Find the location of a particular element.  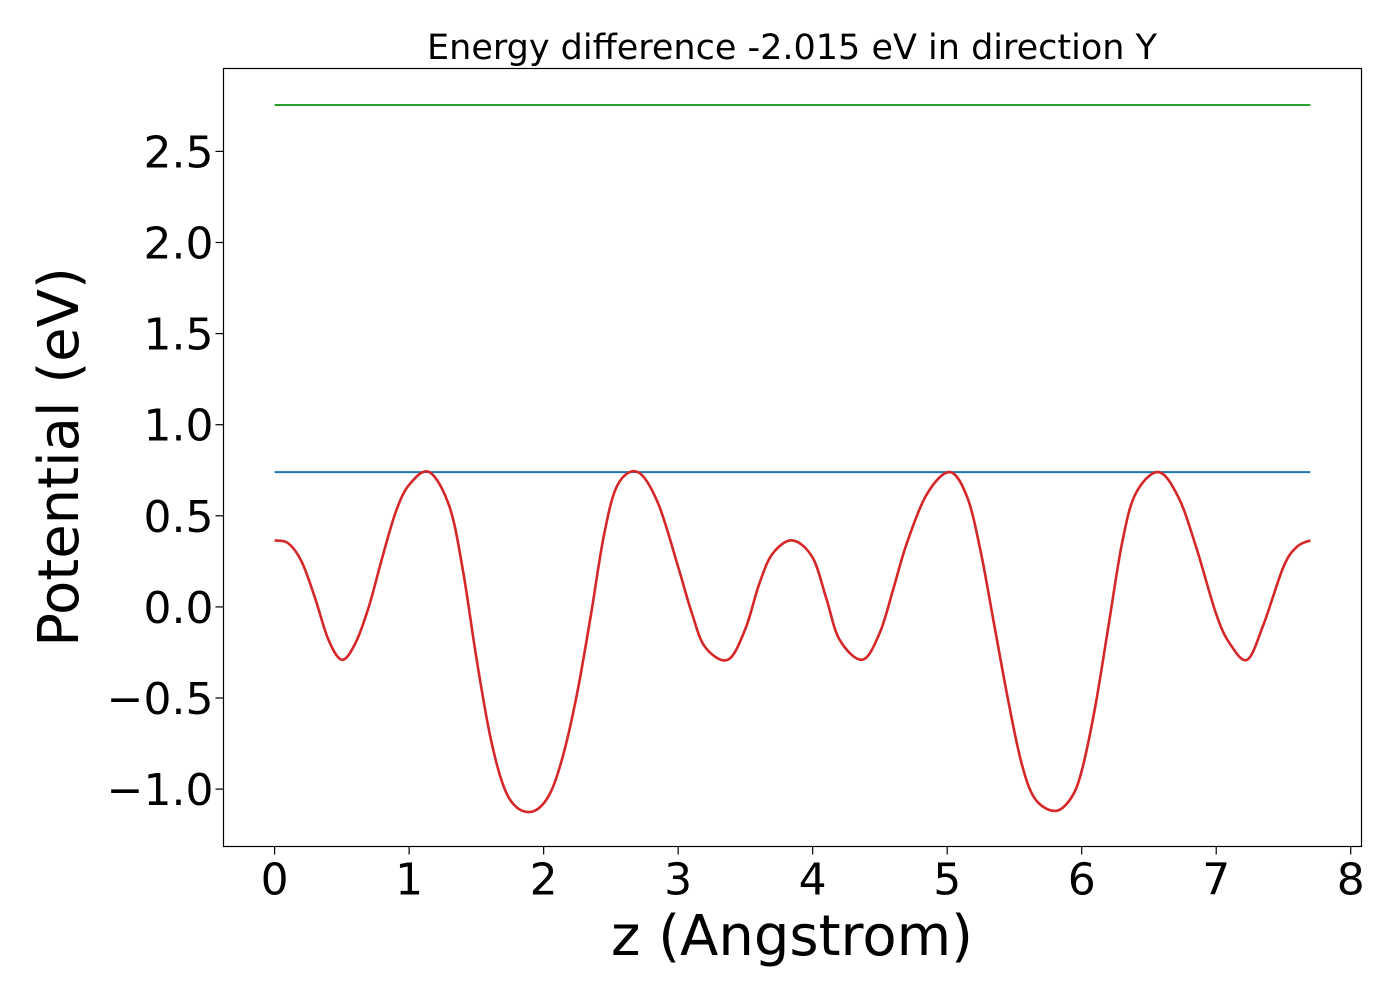

y-axis-title: Potential (eV) is located at coordinates (59, 457).